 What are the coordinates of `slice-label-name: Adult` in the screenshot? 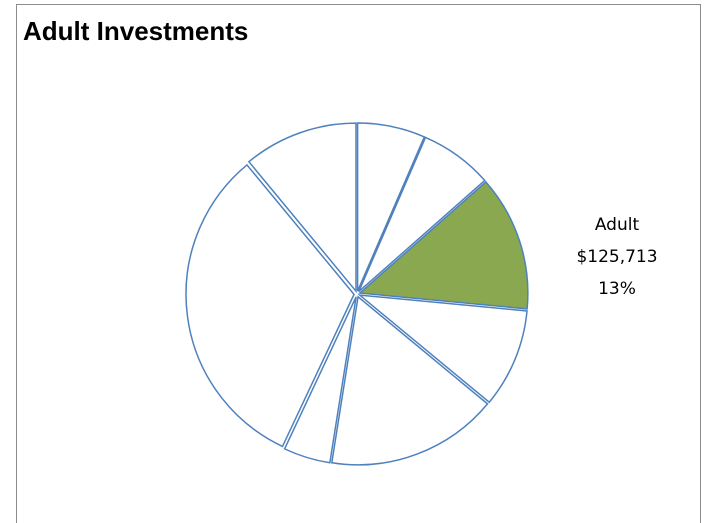 It's located at (617, 225).